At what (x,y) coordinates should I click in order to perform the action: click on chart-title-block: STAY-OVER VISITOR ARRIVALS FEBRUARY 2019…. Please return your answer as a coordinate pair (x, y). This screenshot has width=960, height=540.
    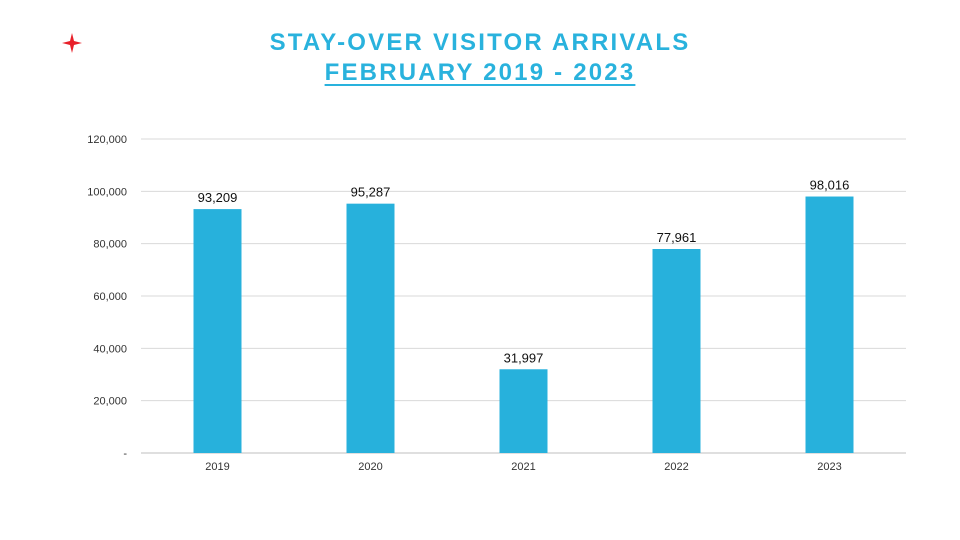
    Looking at the image, I should click on (480, 58).